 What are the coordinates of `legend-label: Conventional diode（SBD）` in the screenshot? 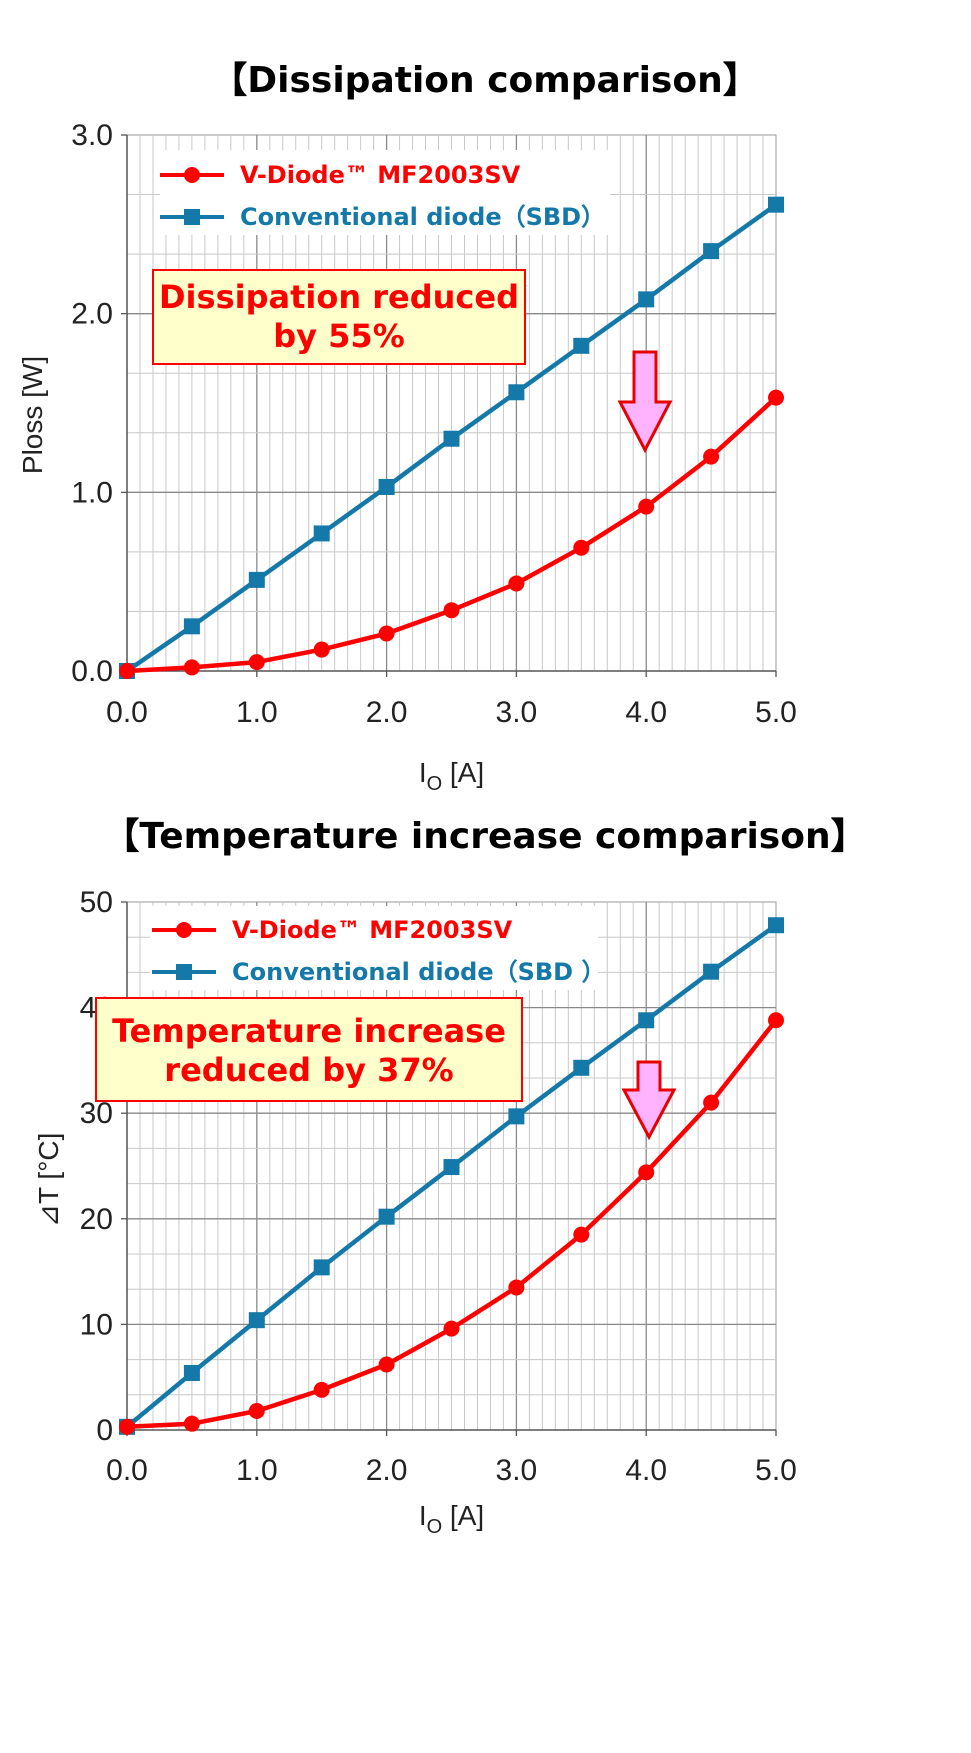 It's located at (422, 217).